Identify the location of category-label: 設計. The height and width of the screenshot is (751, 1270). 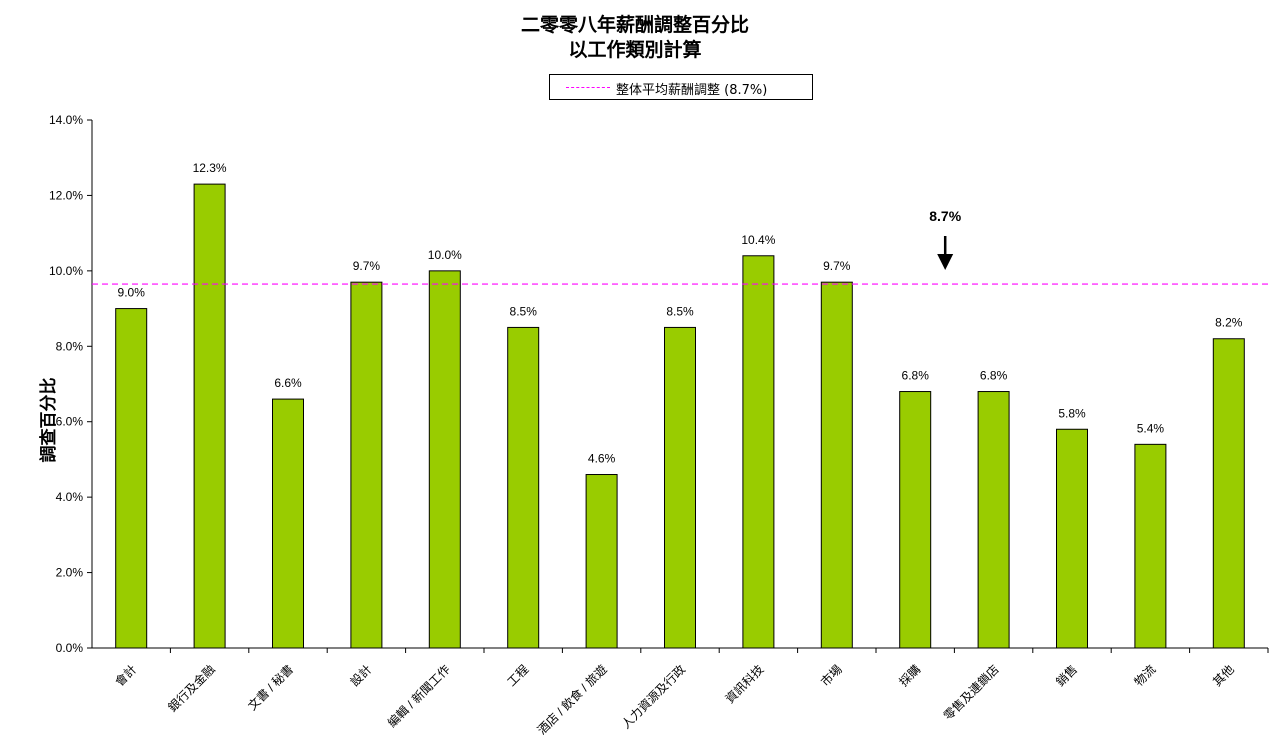
(361, 676).